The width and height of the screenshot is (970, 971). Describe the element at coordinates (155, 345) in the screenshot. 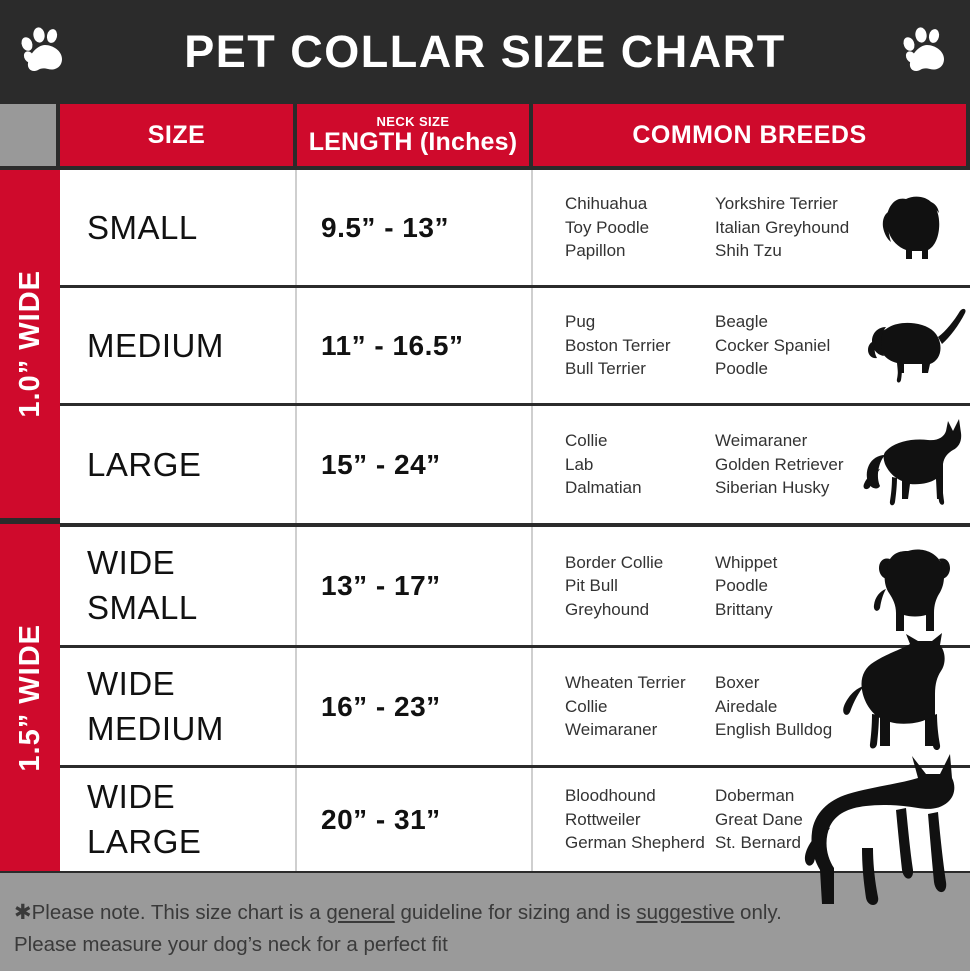

I see `size-label: MEDIUM` at that location.